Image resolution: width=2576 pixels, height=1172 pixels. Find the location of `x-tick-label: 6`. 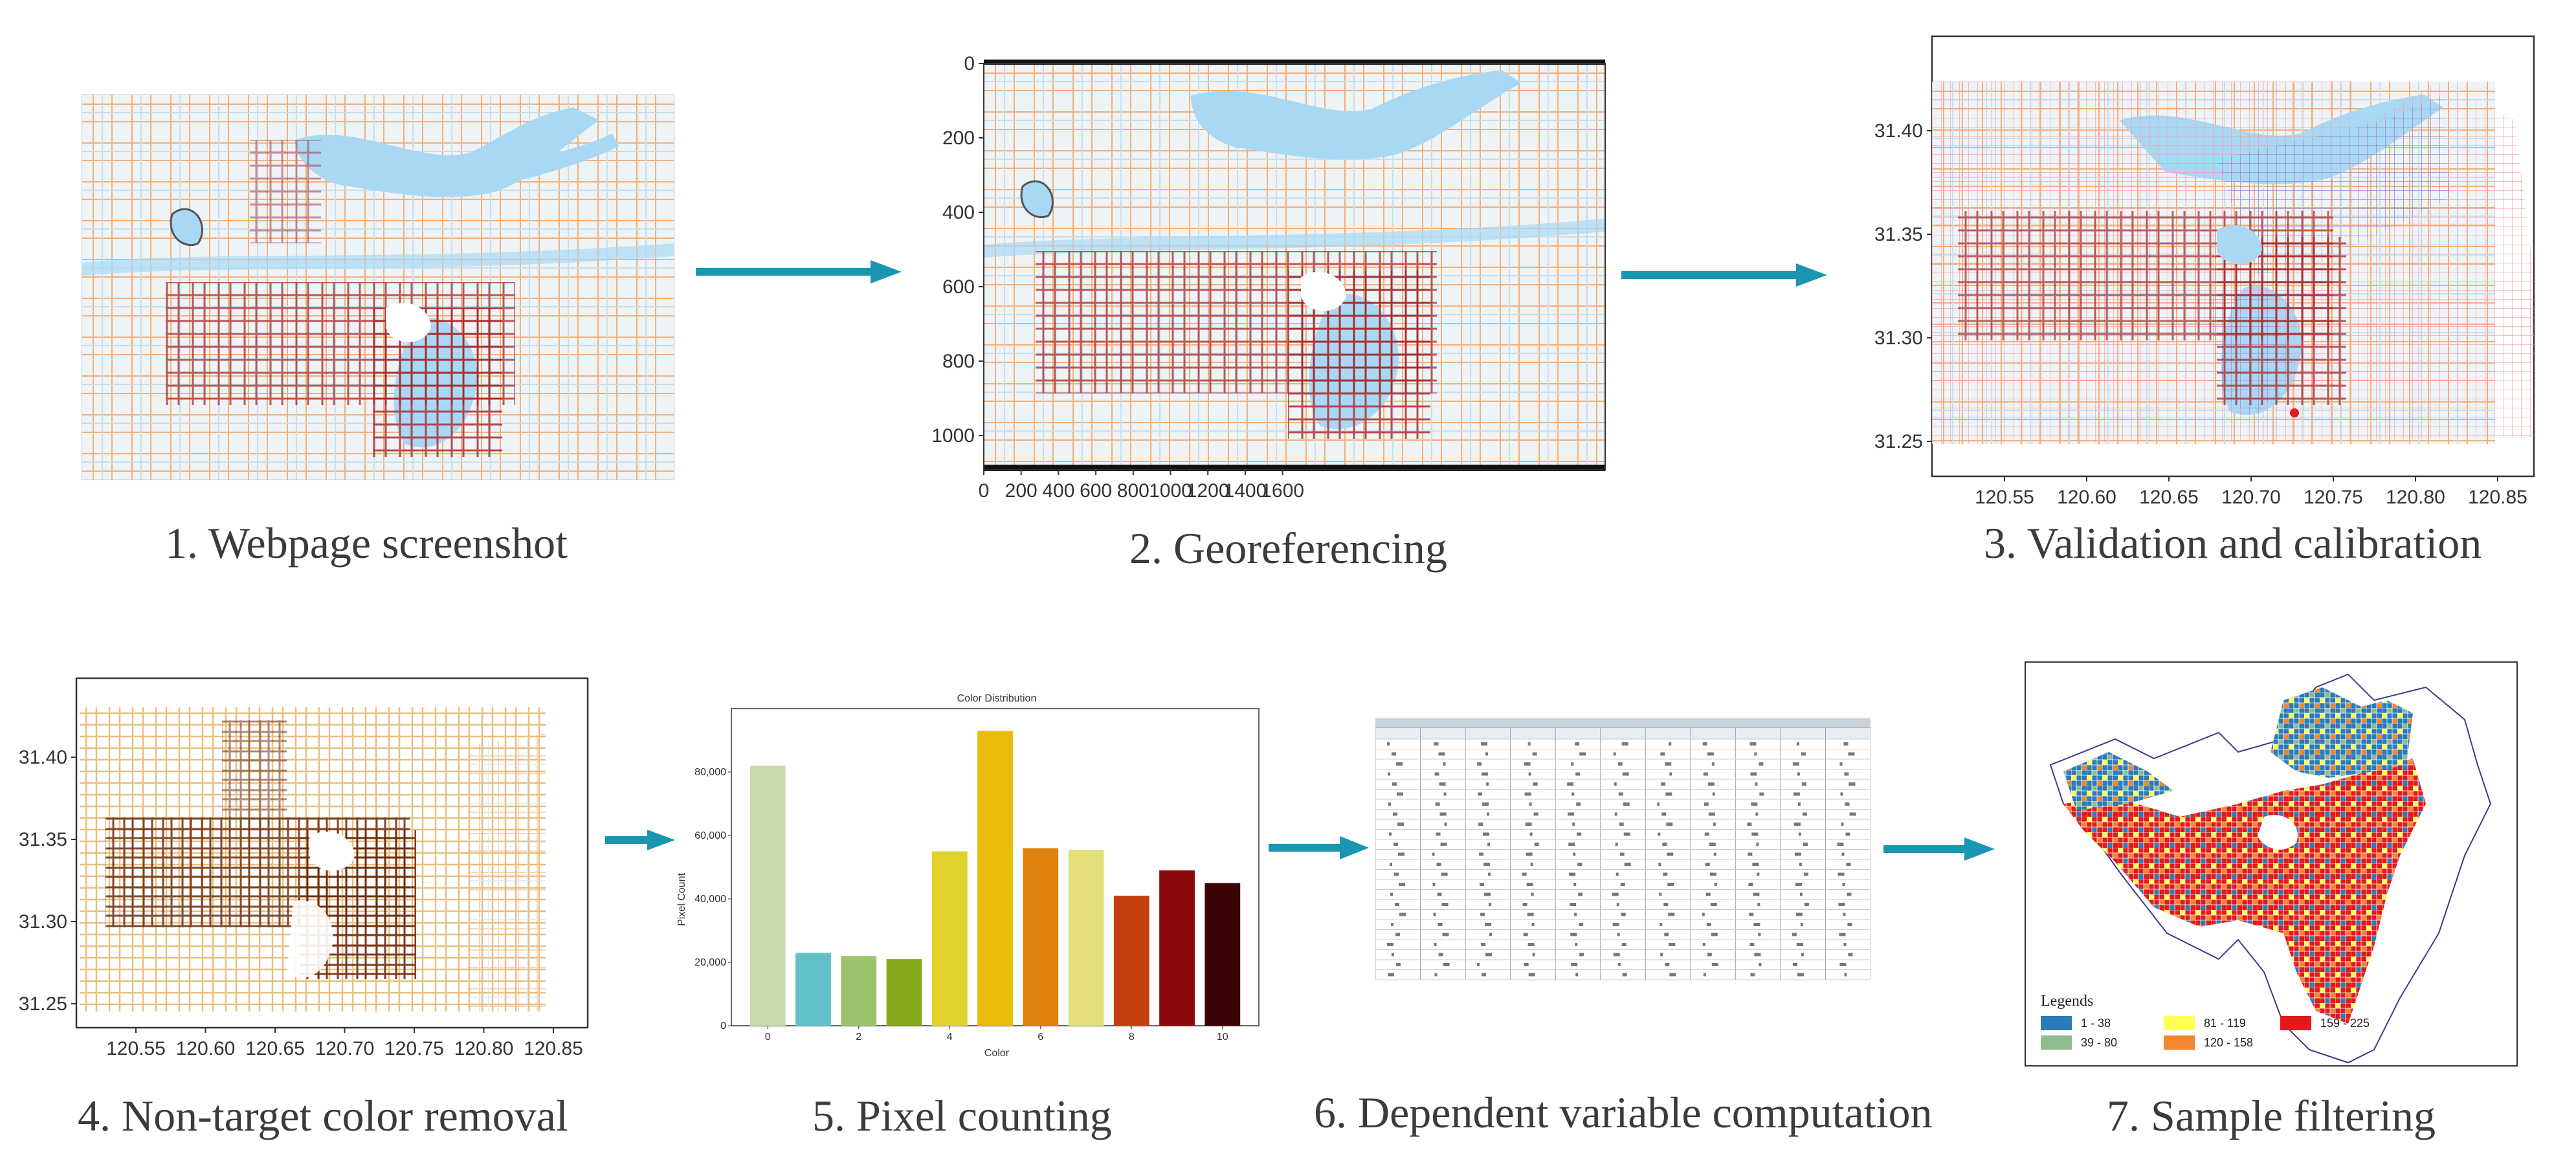

x-tick-label: 6 is located at coordinates (1040, 1038).